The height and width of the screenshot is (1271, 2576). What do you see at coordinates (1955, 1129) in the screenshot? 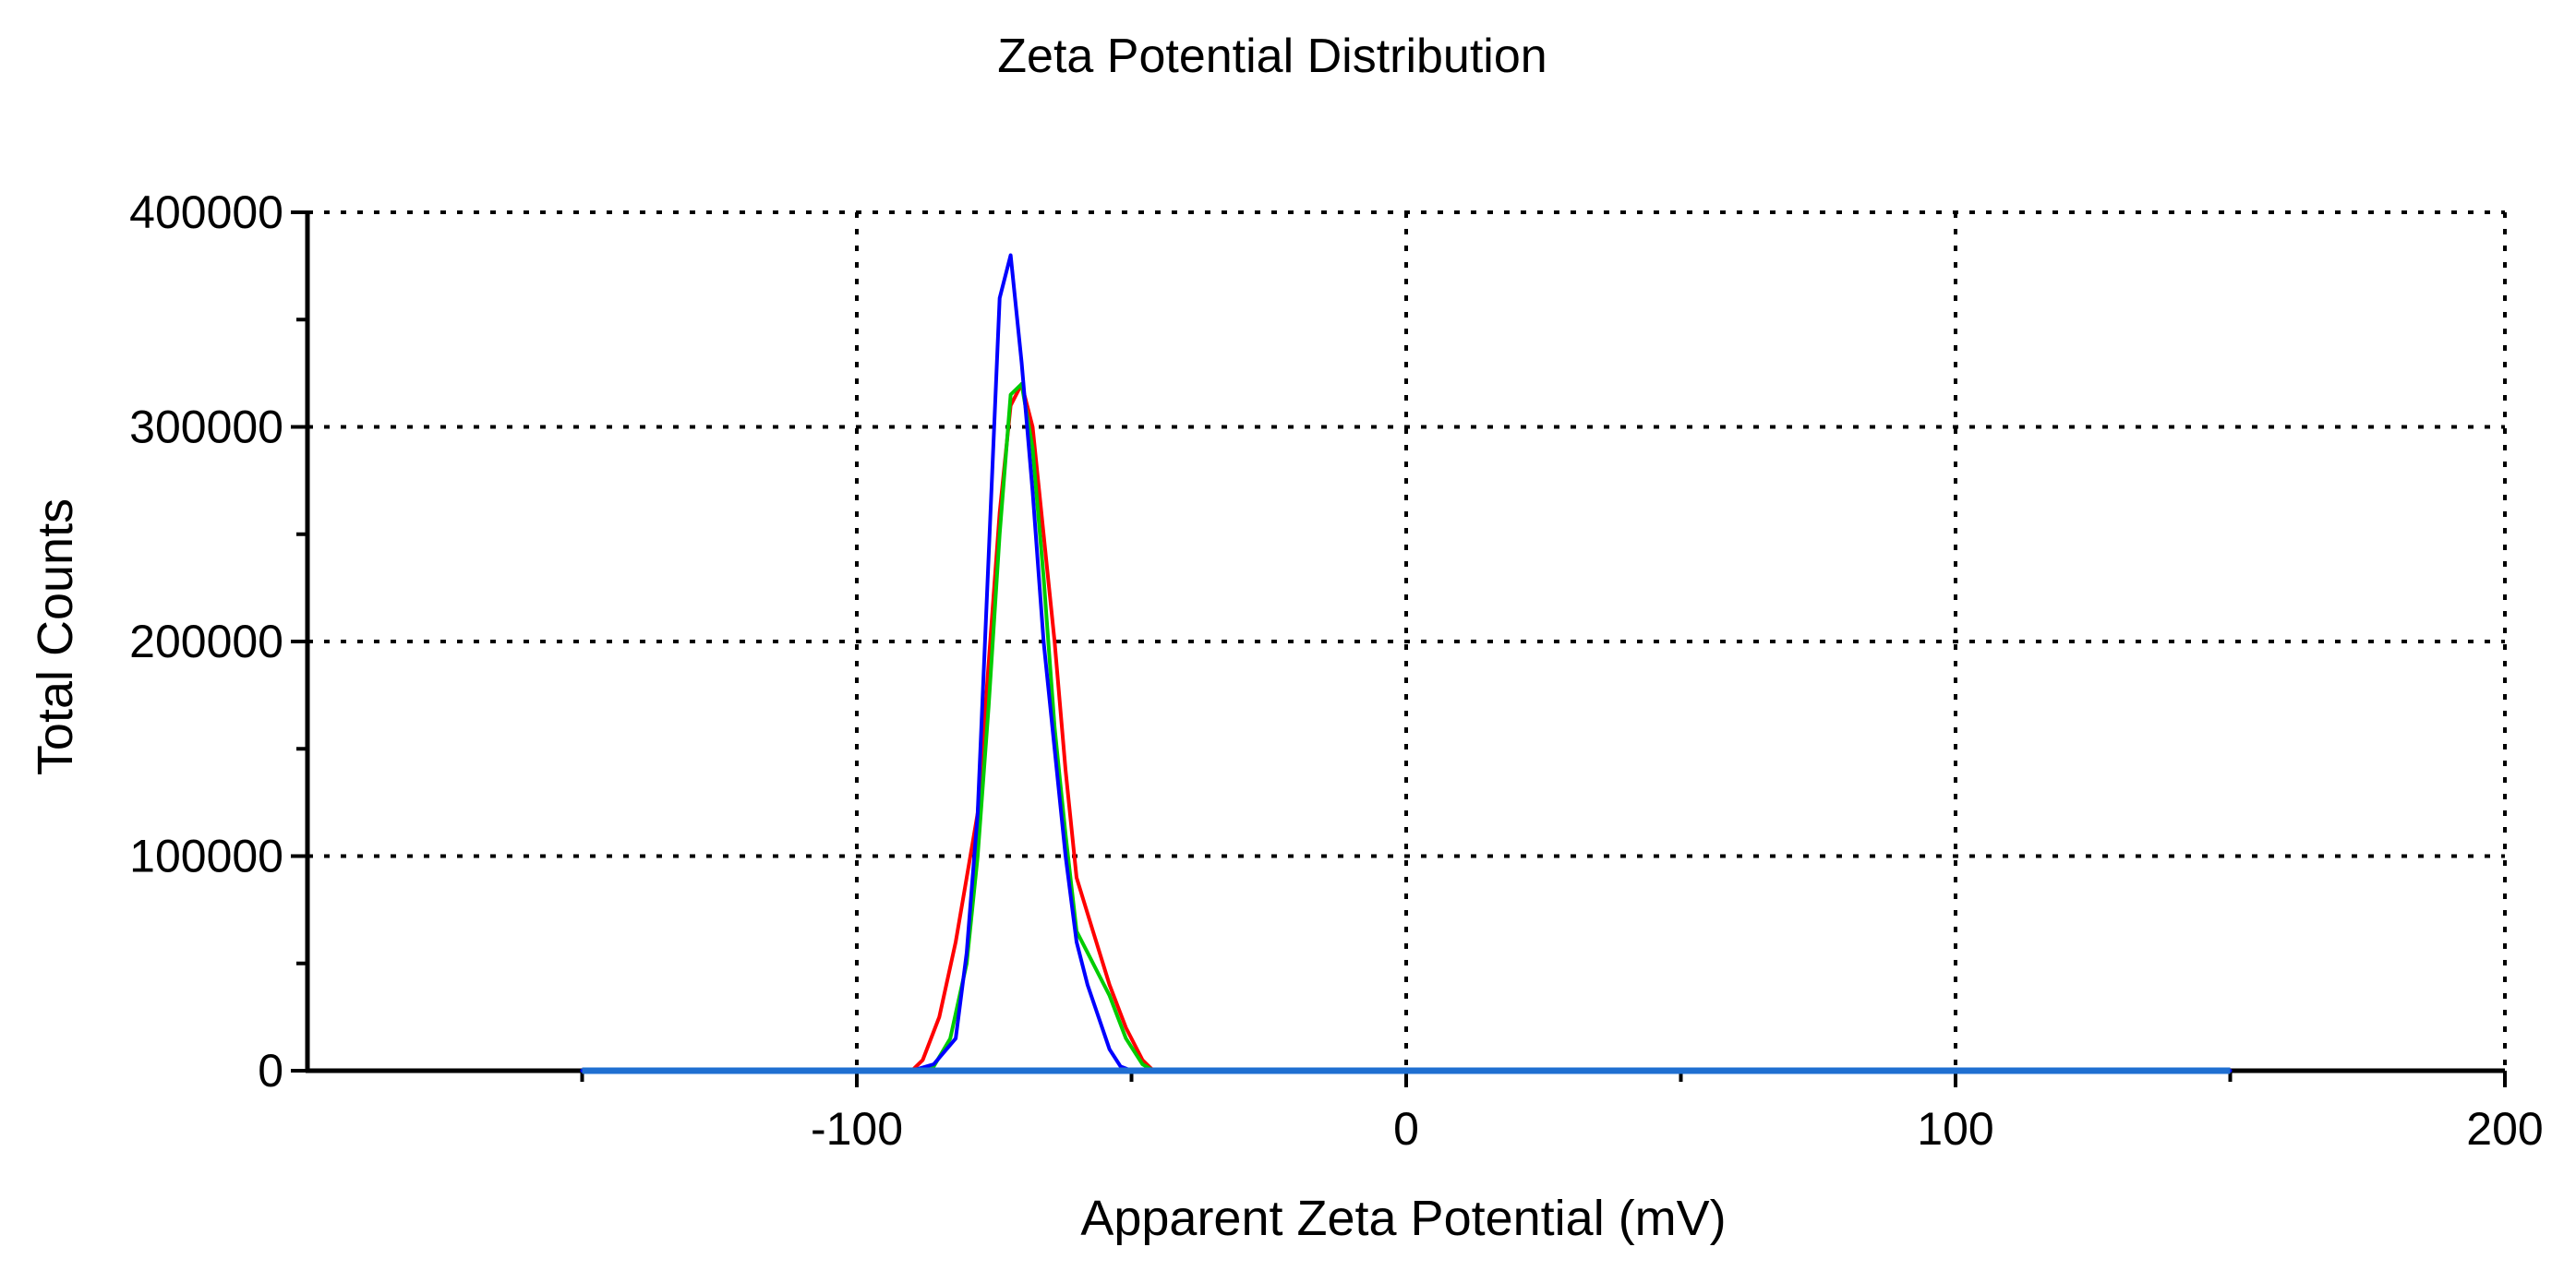
I see `x-tick-label: 100` at bounding box center [1955, 1129].